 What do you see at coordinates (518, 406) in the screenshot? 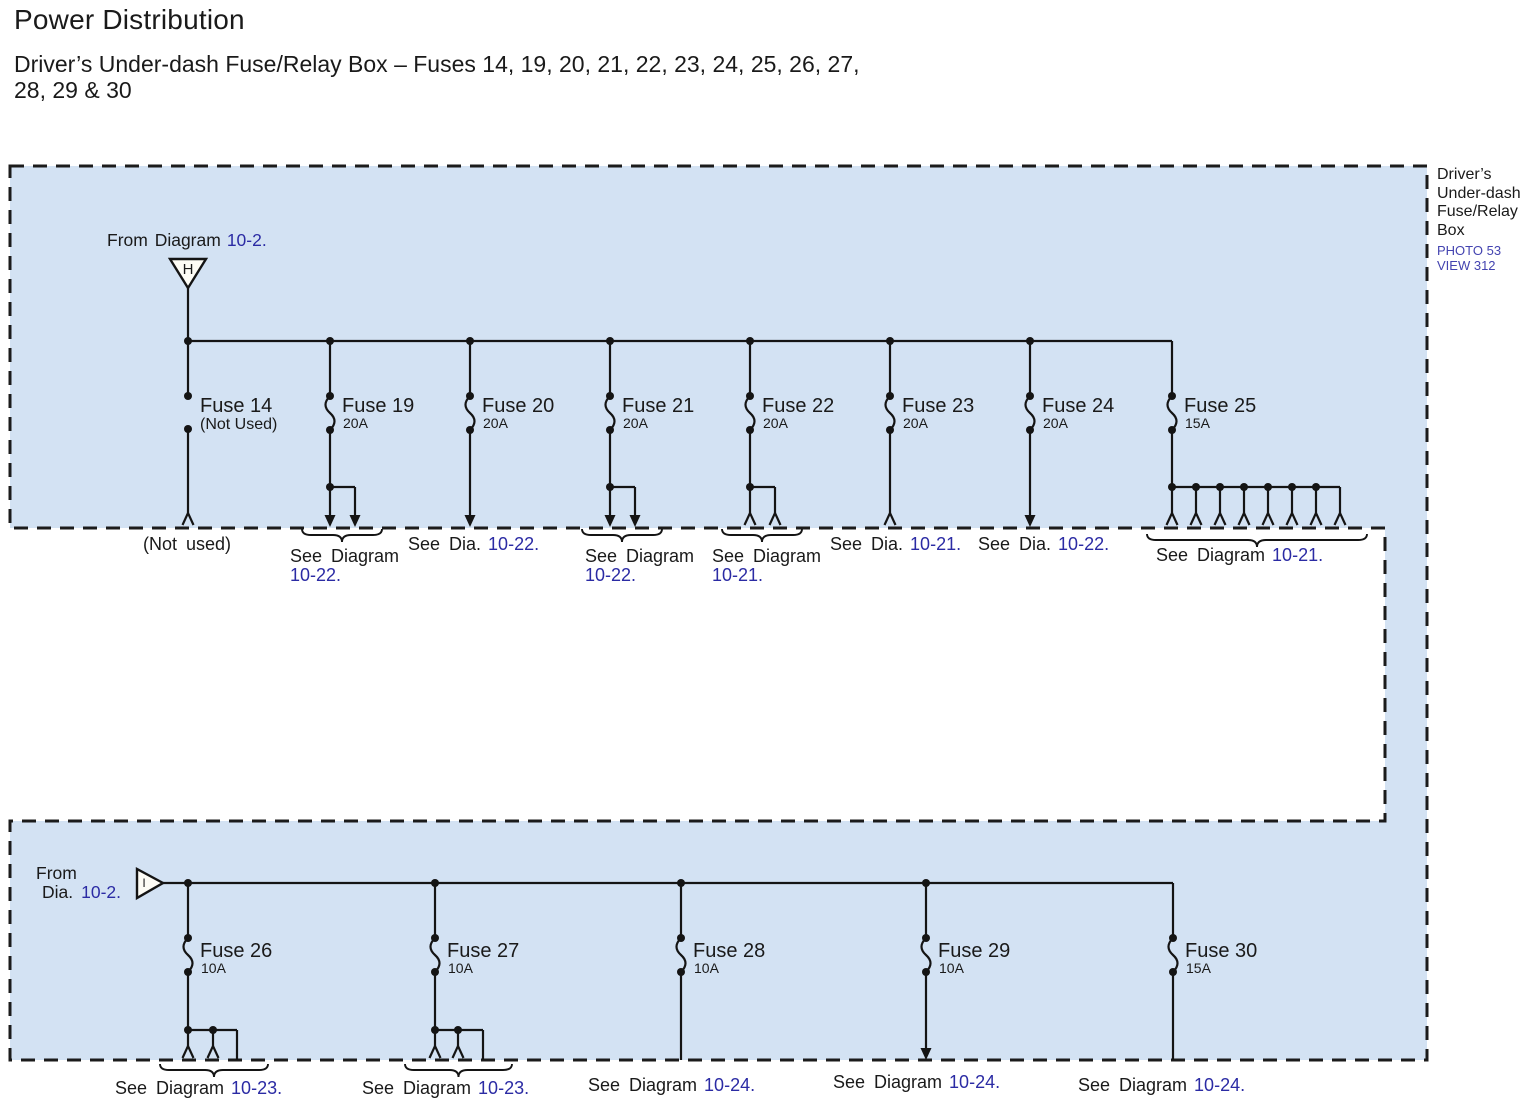
I see `fuse20-label: Fuse 20` at bounding box center [518, 406].